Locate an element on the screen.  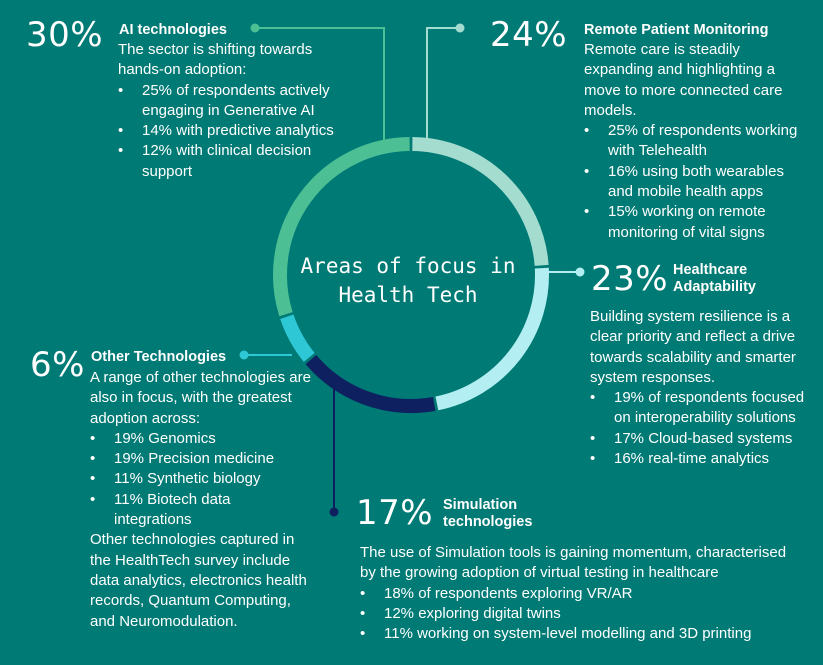
other-title: Other Technologies is located at coordinates (159, 357).